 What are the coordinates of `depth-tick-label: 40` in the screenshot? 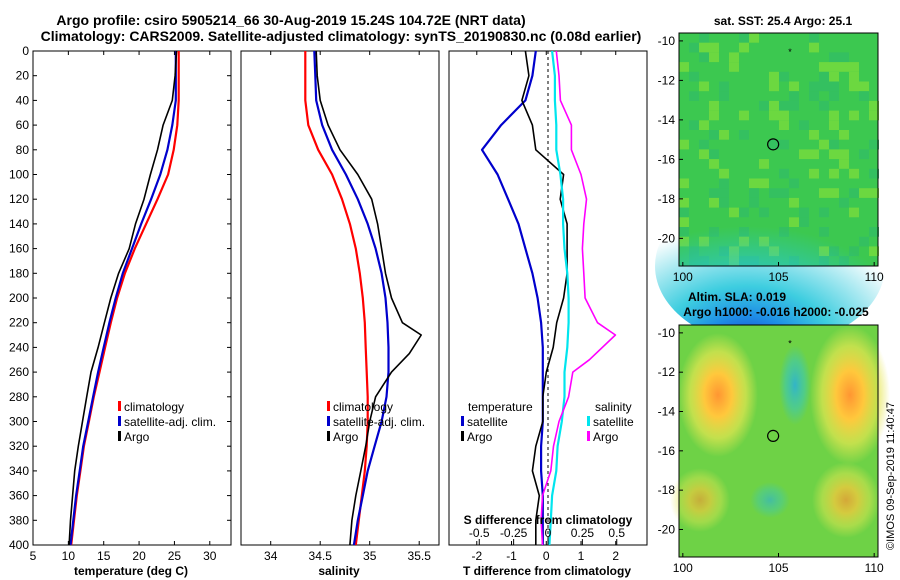 It's located at (23, 100).